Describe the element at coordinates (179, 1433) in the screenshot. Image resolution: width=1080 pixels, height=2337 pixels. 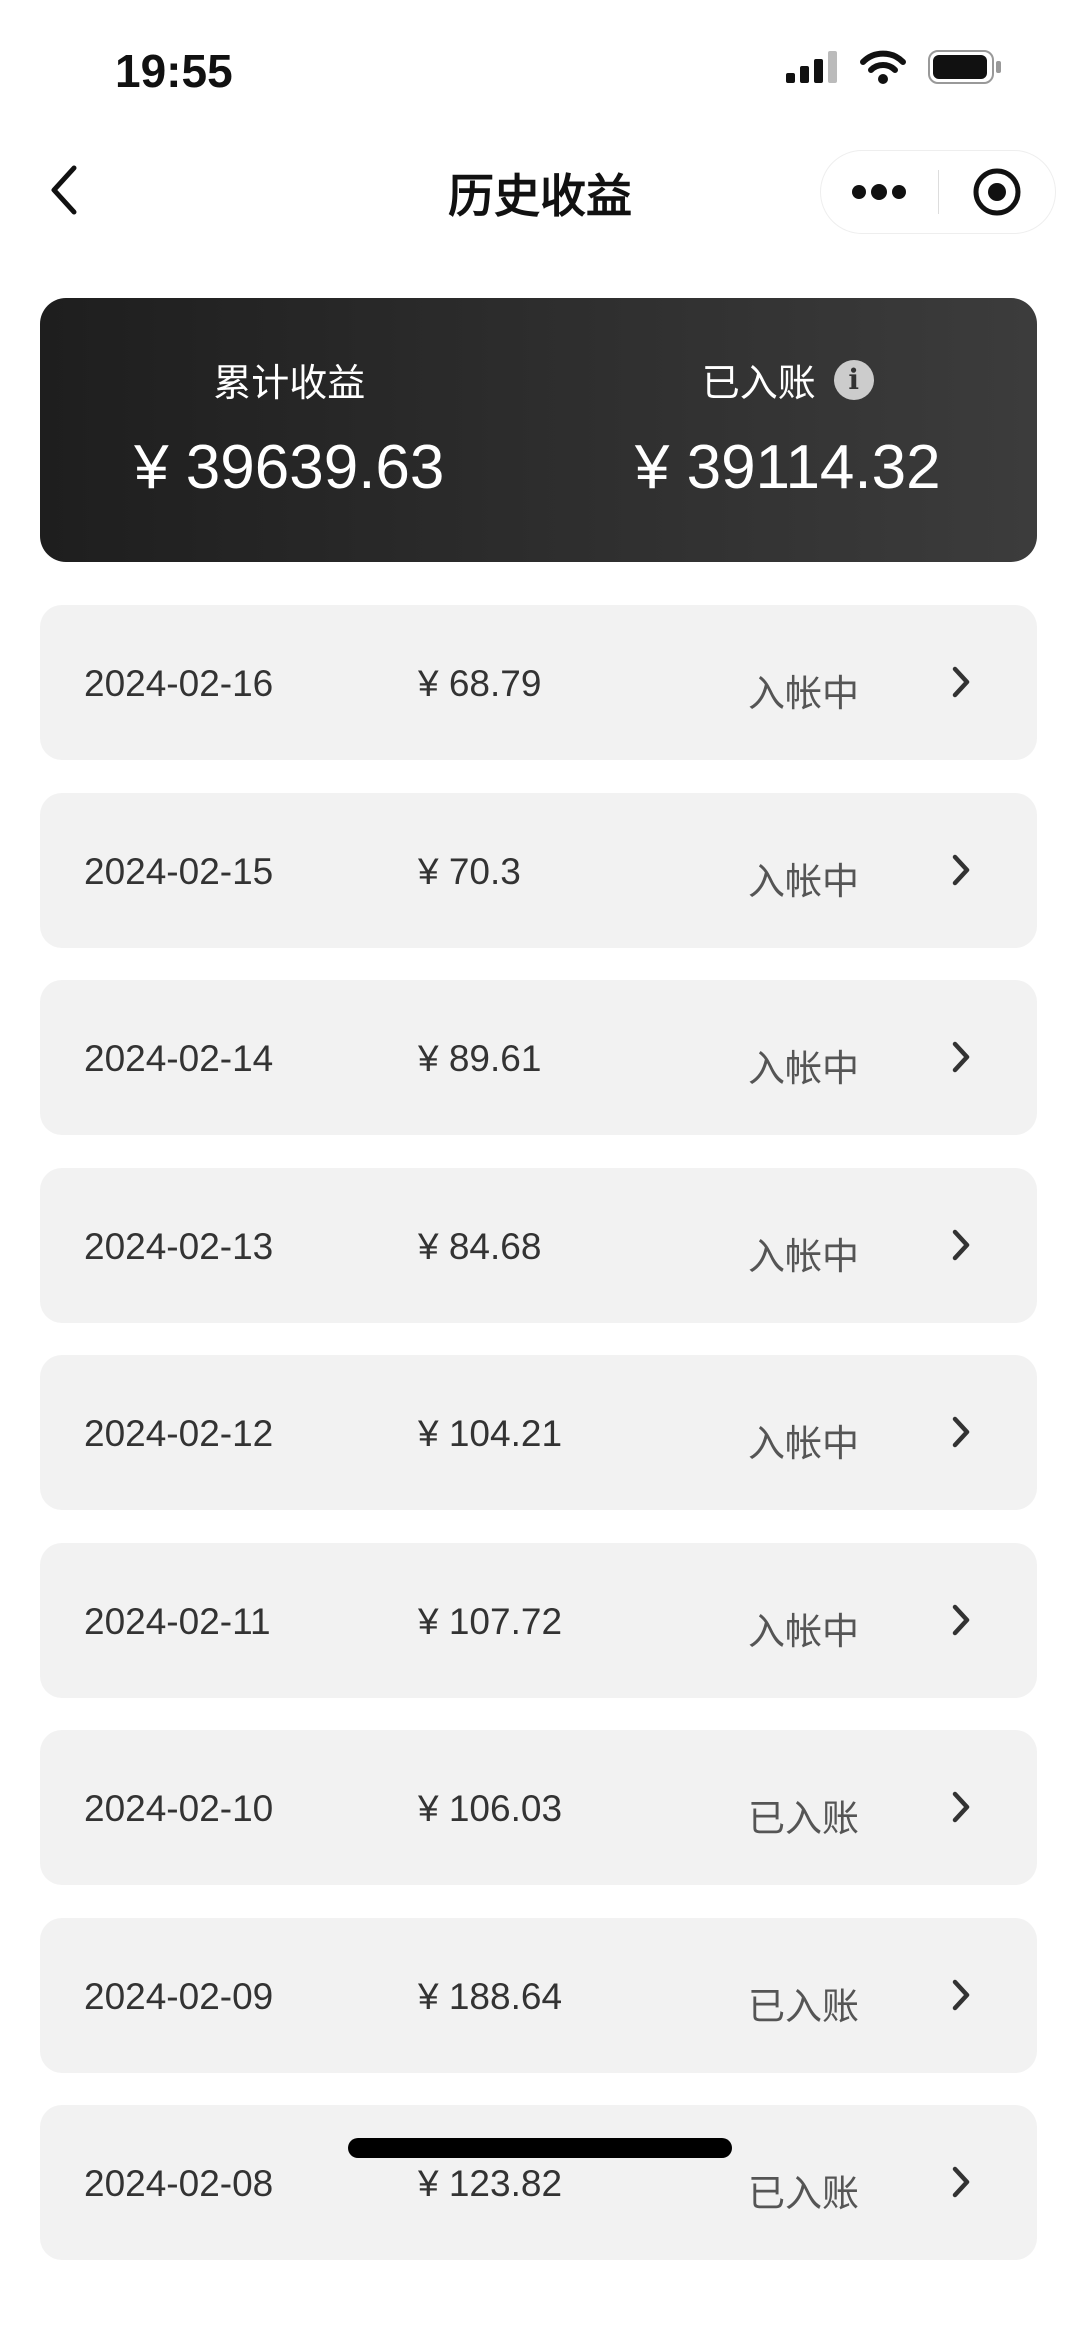
I see `record-date: 2024-02-12` at that location.